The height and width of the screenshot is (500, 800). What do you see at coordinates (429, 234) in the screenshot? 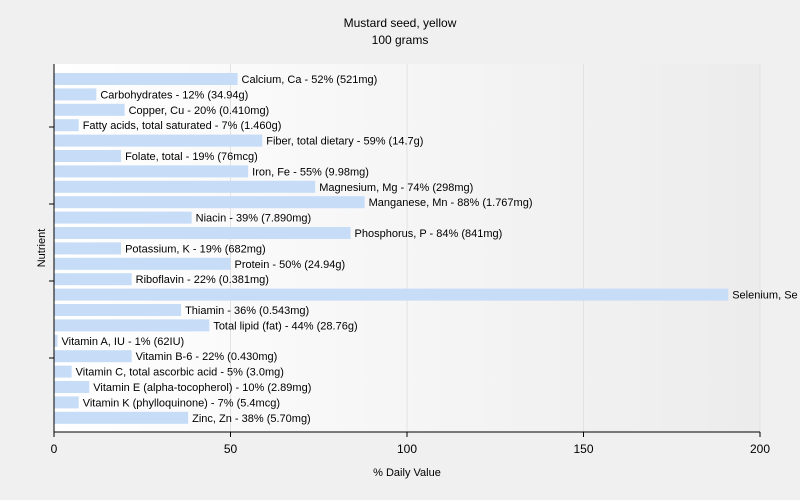
I see `bar-label: Phosphorus, P - 84% (841mg)` at bounding box center [429, 234].